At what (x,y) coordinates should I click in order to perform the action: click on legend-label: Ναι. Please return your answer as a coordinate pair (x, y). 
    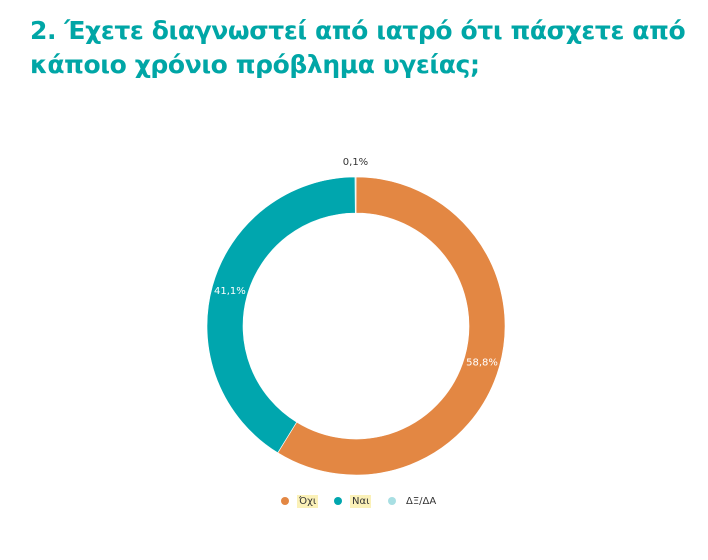
    Looking at the image, I should click on (361, 501).